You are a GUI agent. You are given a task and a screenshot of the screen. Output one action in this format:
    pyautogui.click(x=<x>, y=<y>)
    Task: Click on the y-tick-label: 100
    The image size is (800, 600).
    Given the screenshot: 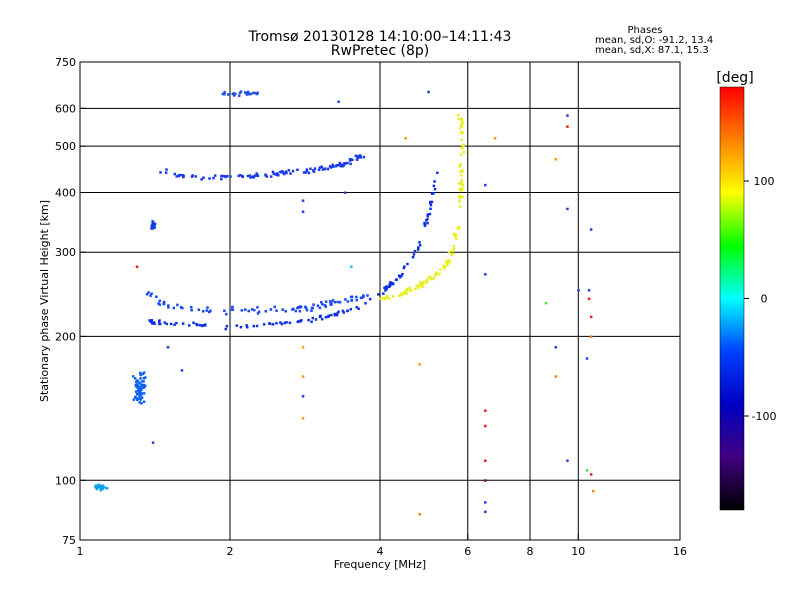 What is the action you would take?
    pyautogui.click(x=65, y=480)
    